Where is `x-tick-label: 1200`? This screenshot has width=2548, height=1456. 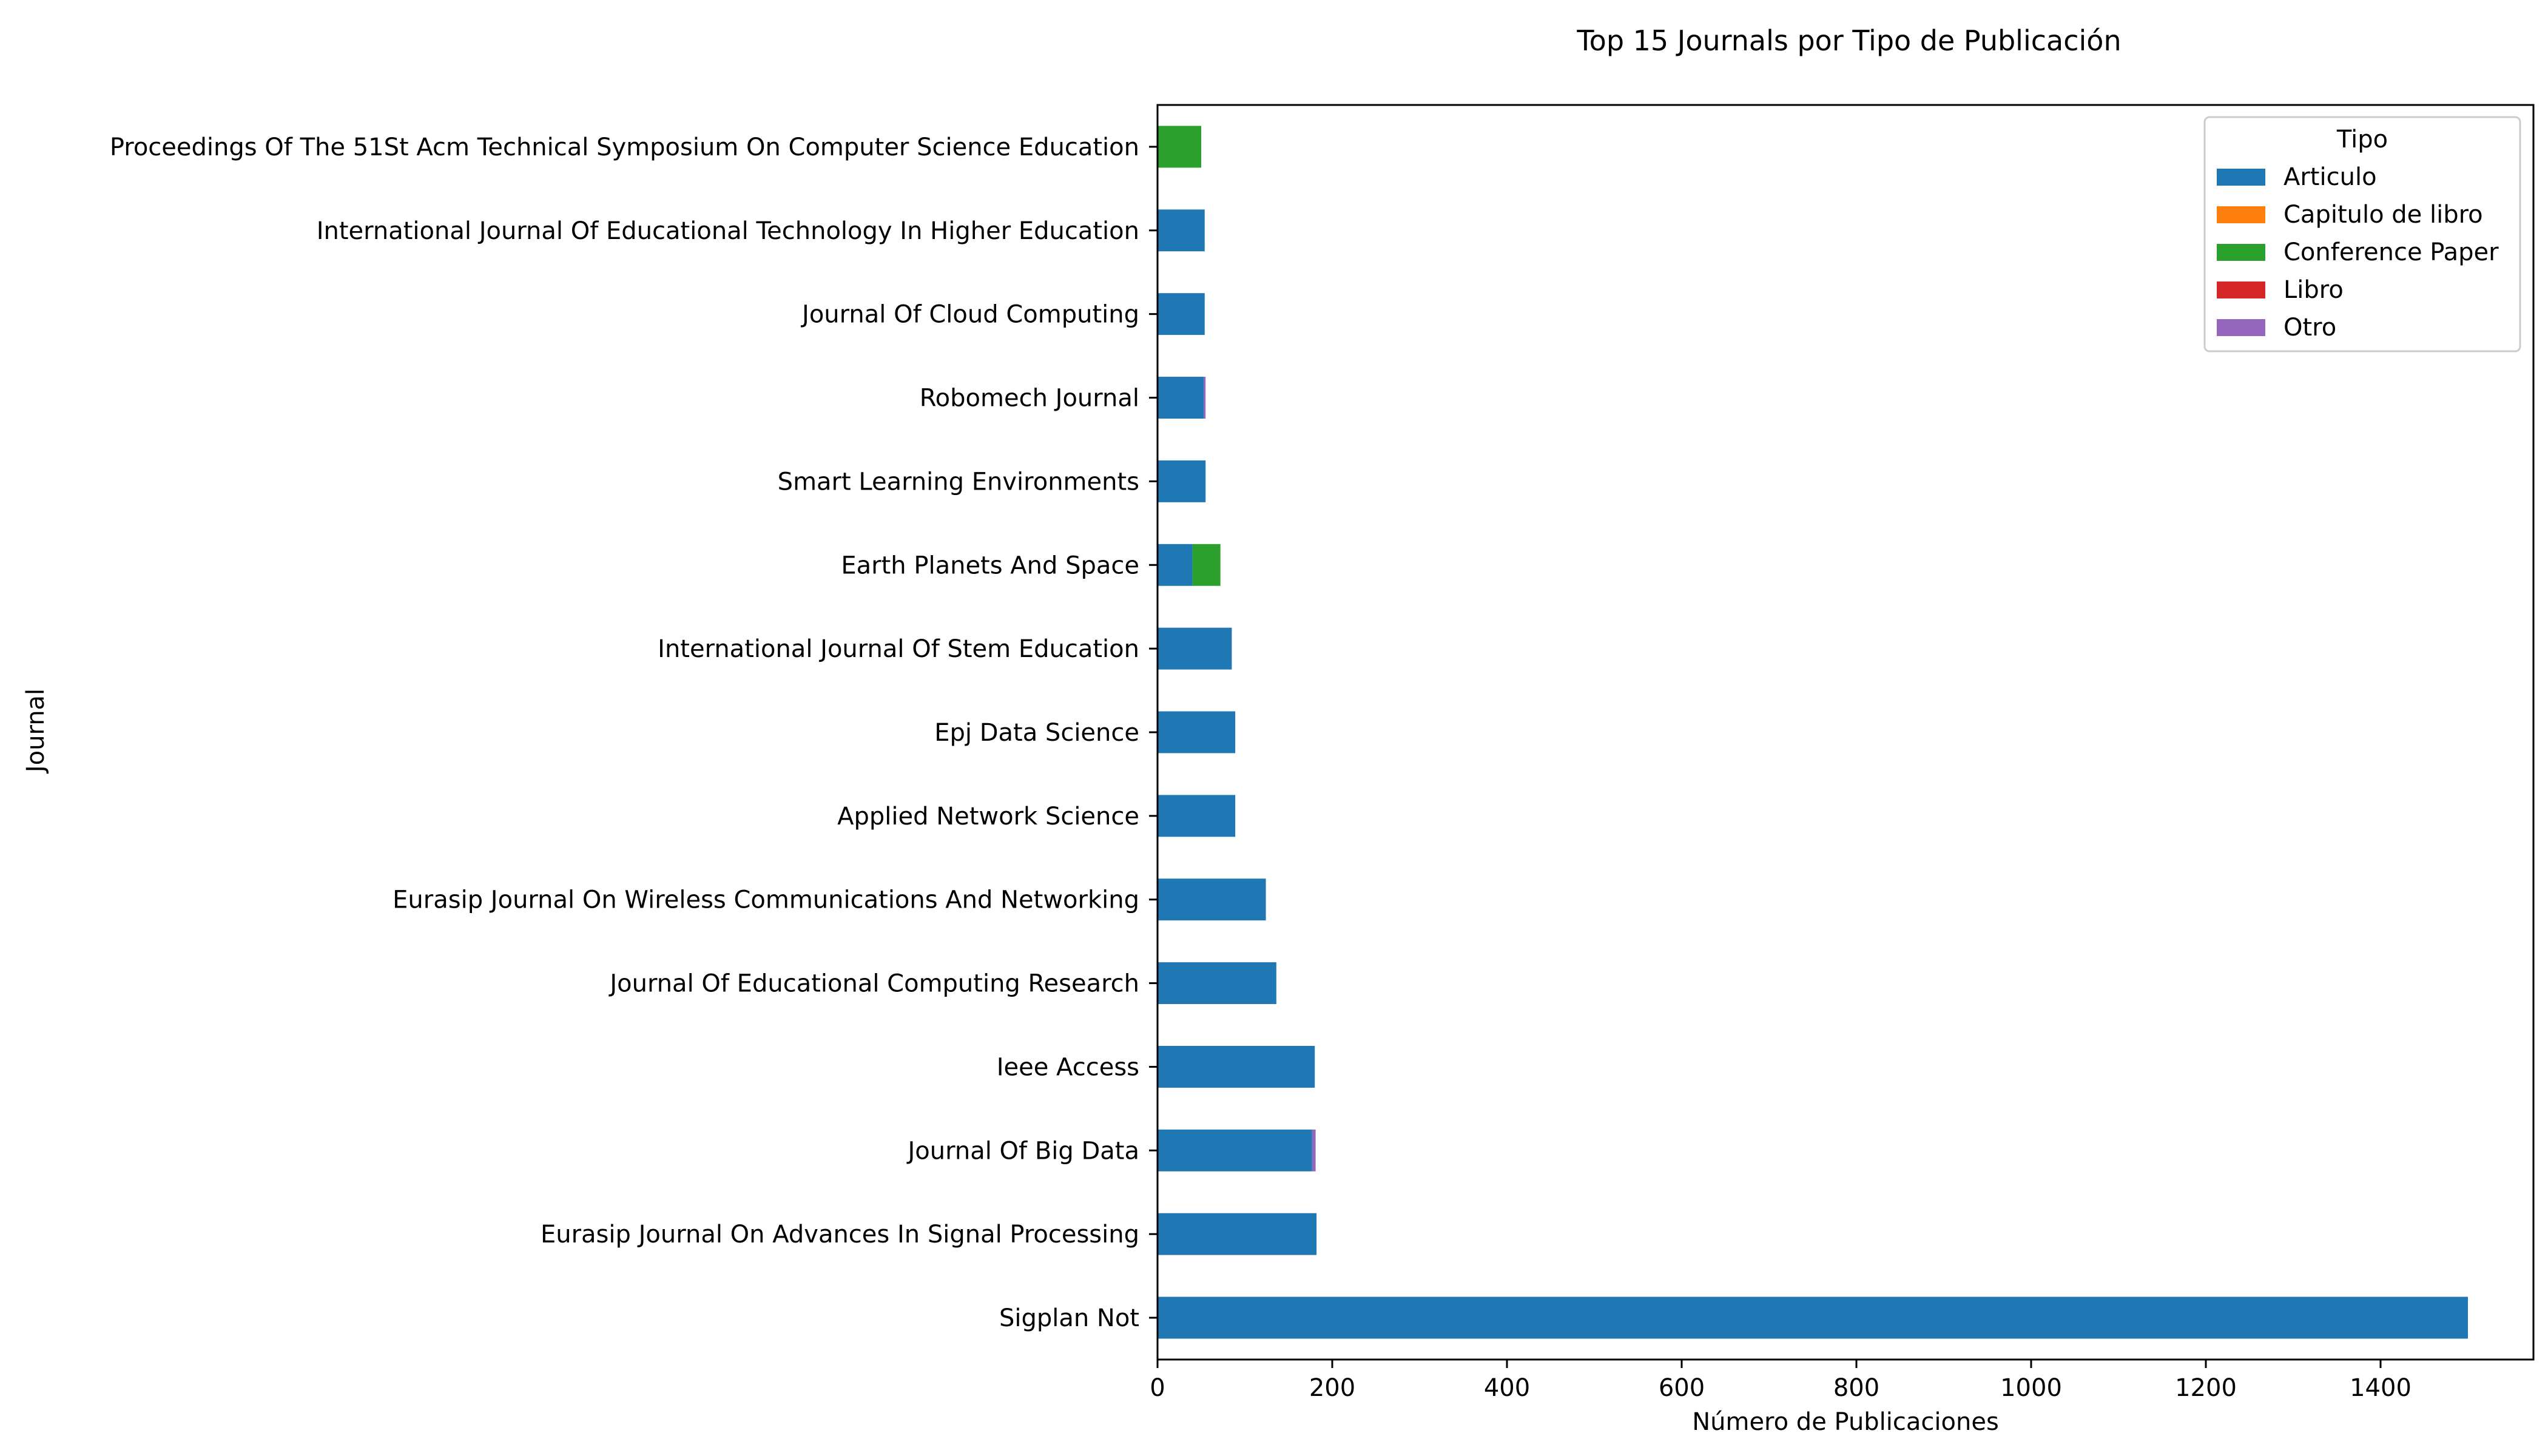
x-tick-label: 1200 is located at coordinates (2206, 1388).